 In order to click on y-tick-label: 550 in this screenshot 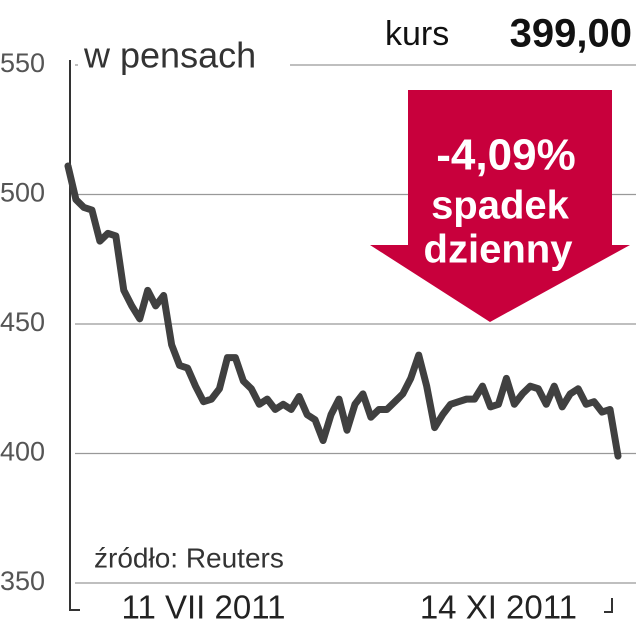, I will do `click(22, 63)`.